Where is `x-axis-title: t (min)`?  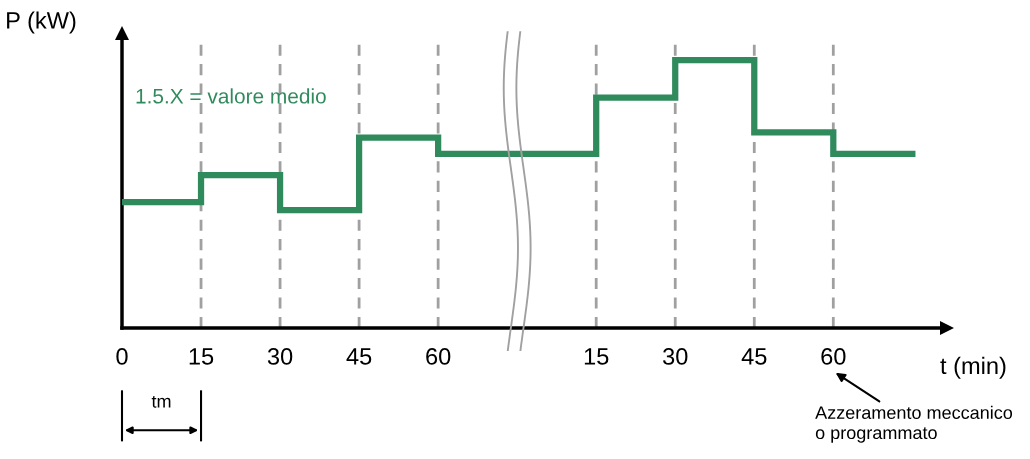 x-axis-title: t (min) is located at coordinates (973, 367).